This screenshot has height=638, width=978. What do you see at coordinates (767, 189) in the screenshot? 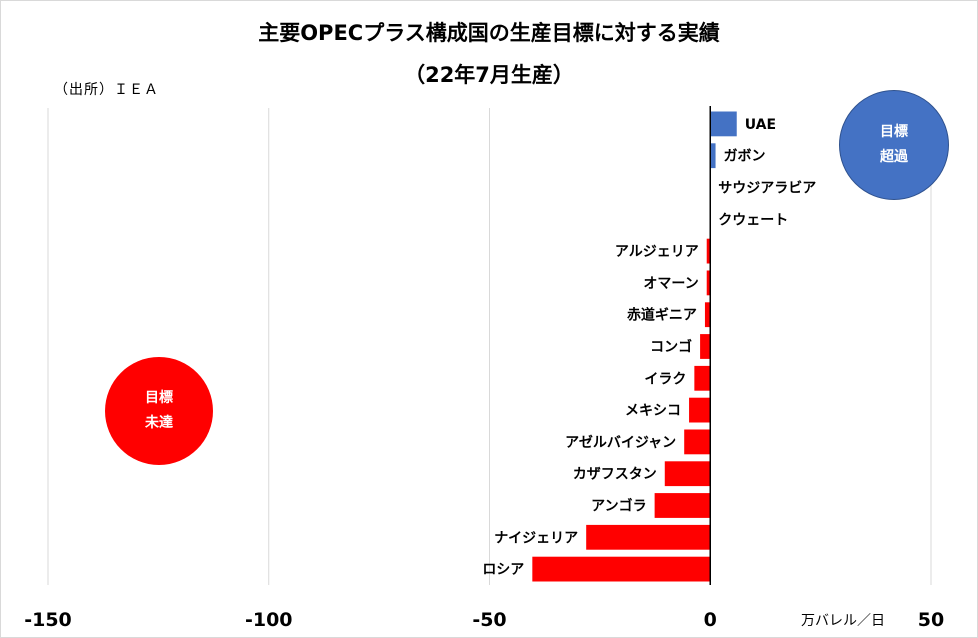
I see `category-label: サウジアラビア` at bounding box center [767, 189].